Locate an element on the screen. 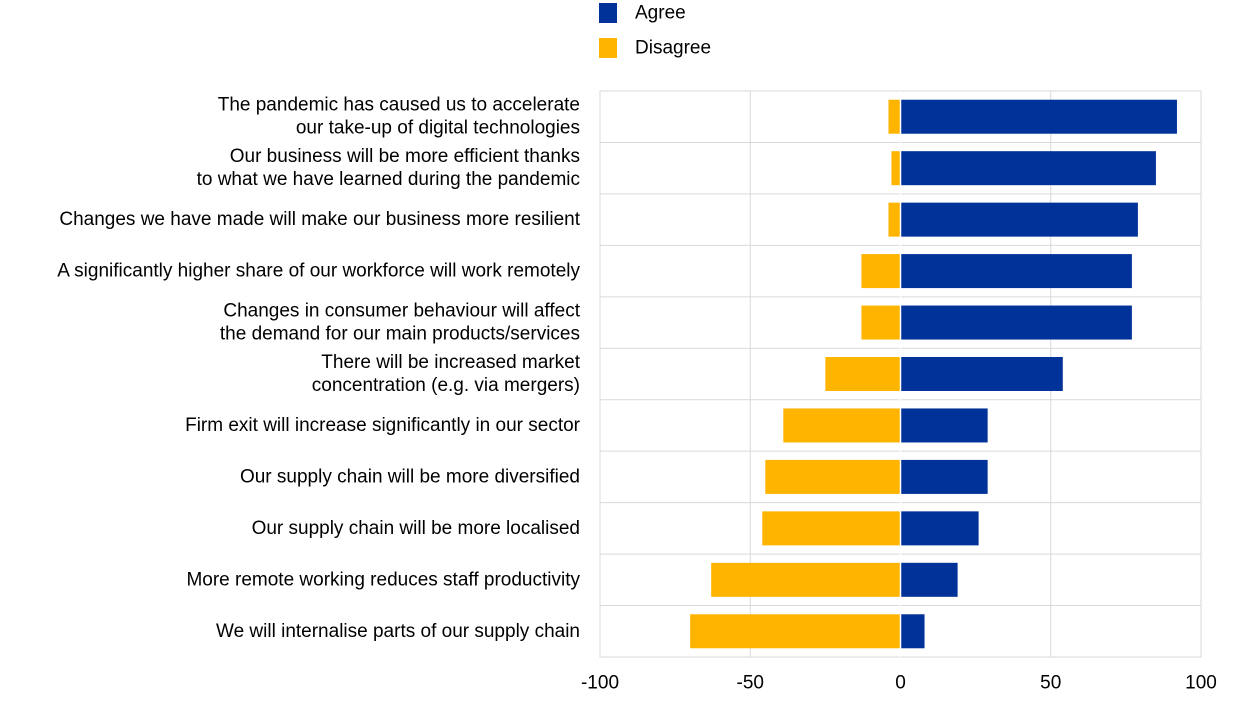  x-tick-label-1: -50 is located at coordinates (750, 683).